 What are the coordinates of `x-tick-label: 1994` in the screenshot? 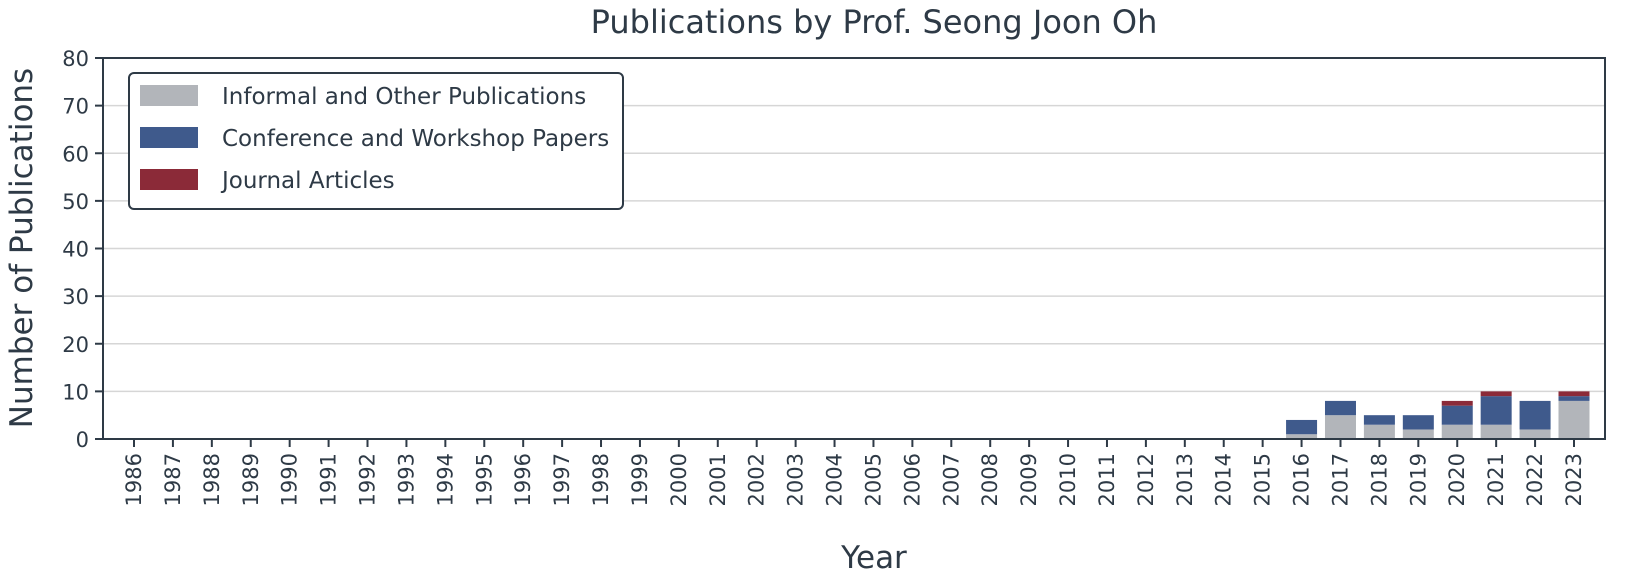 It's located at (445, 479).